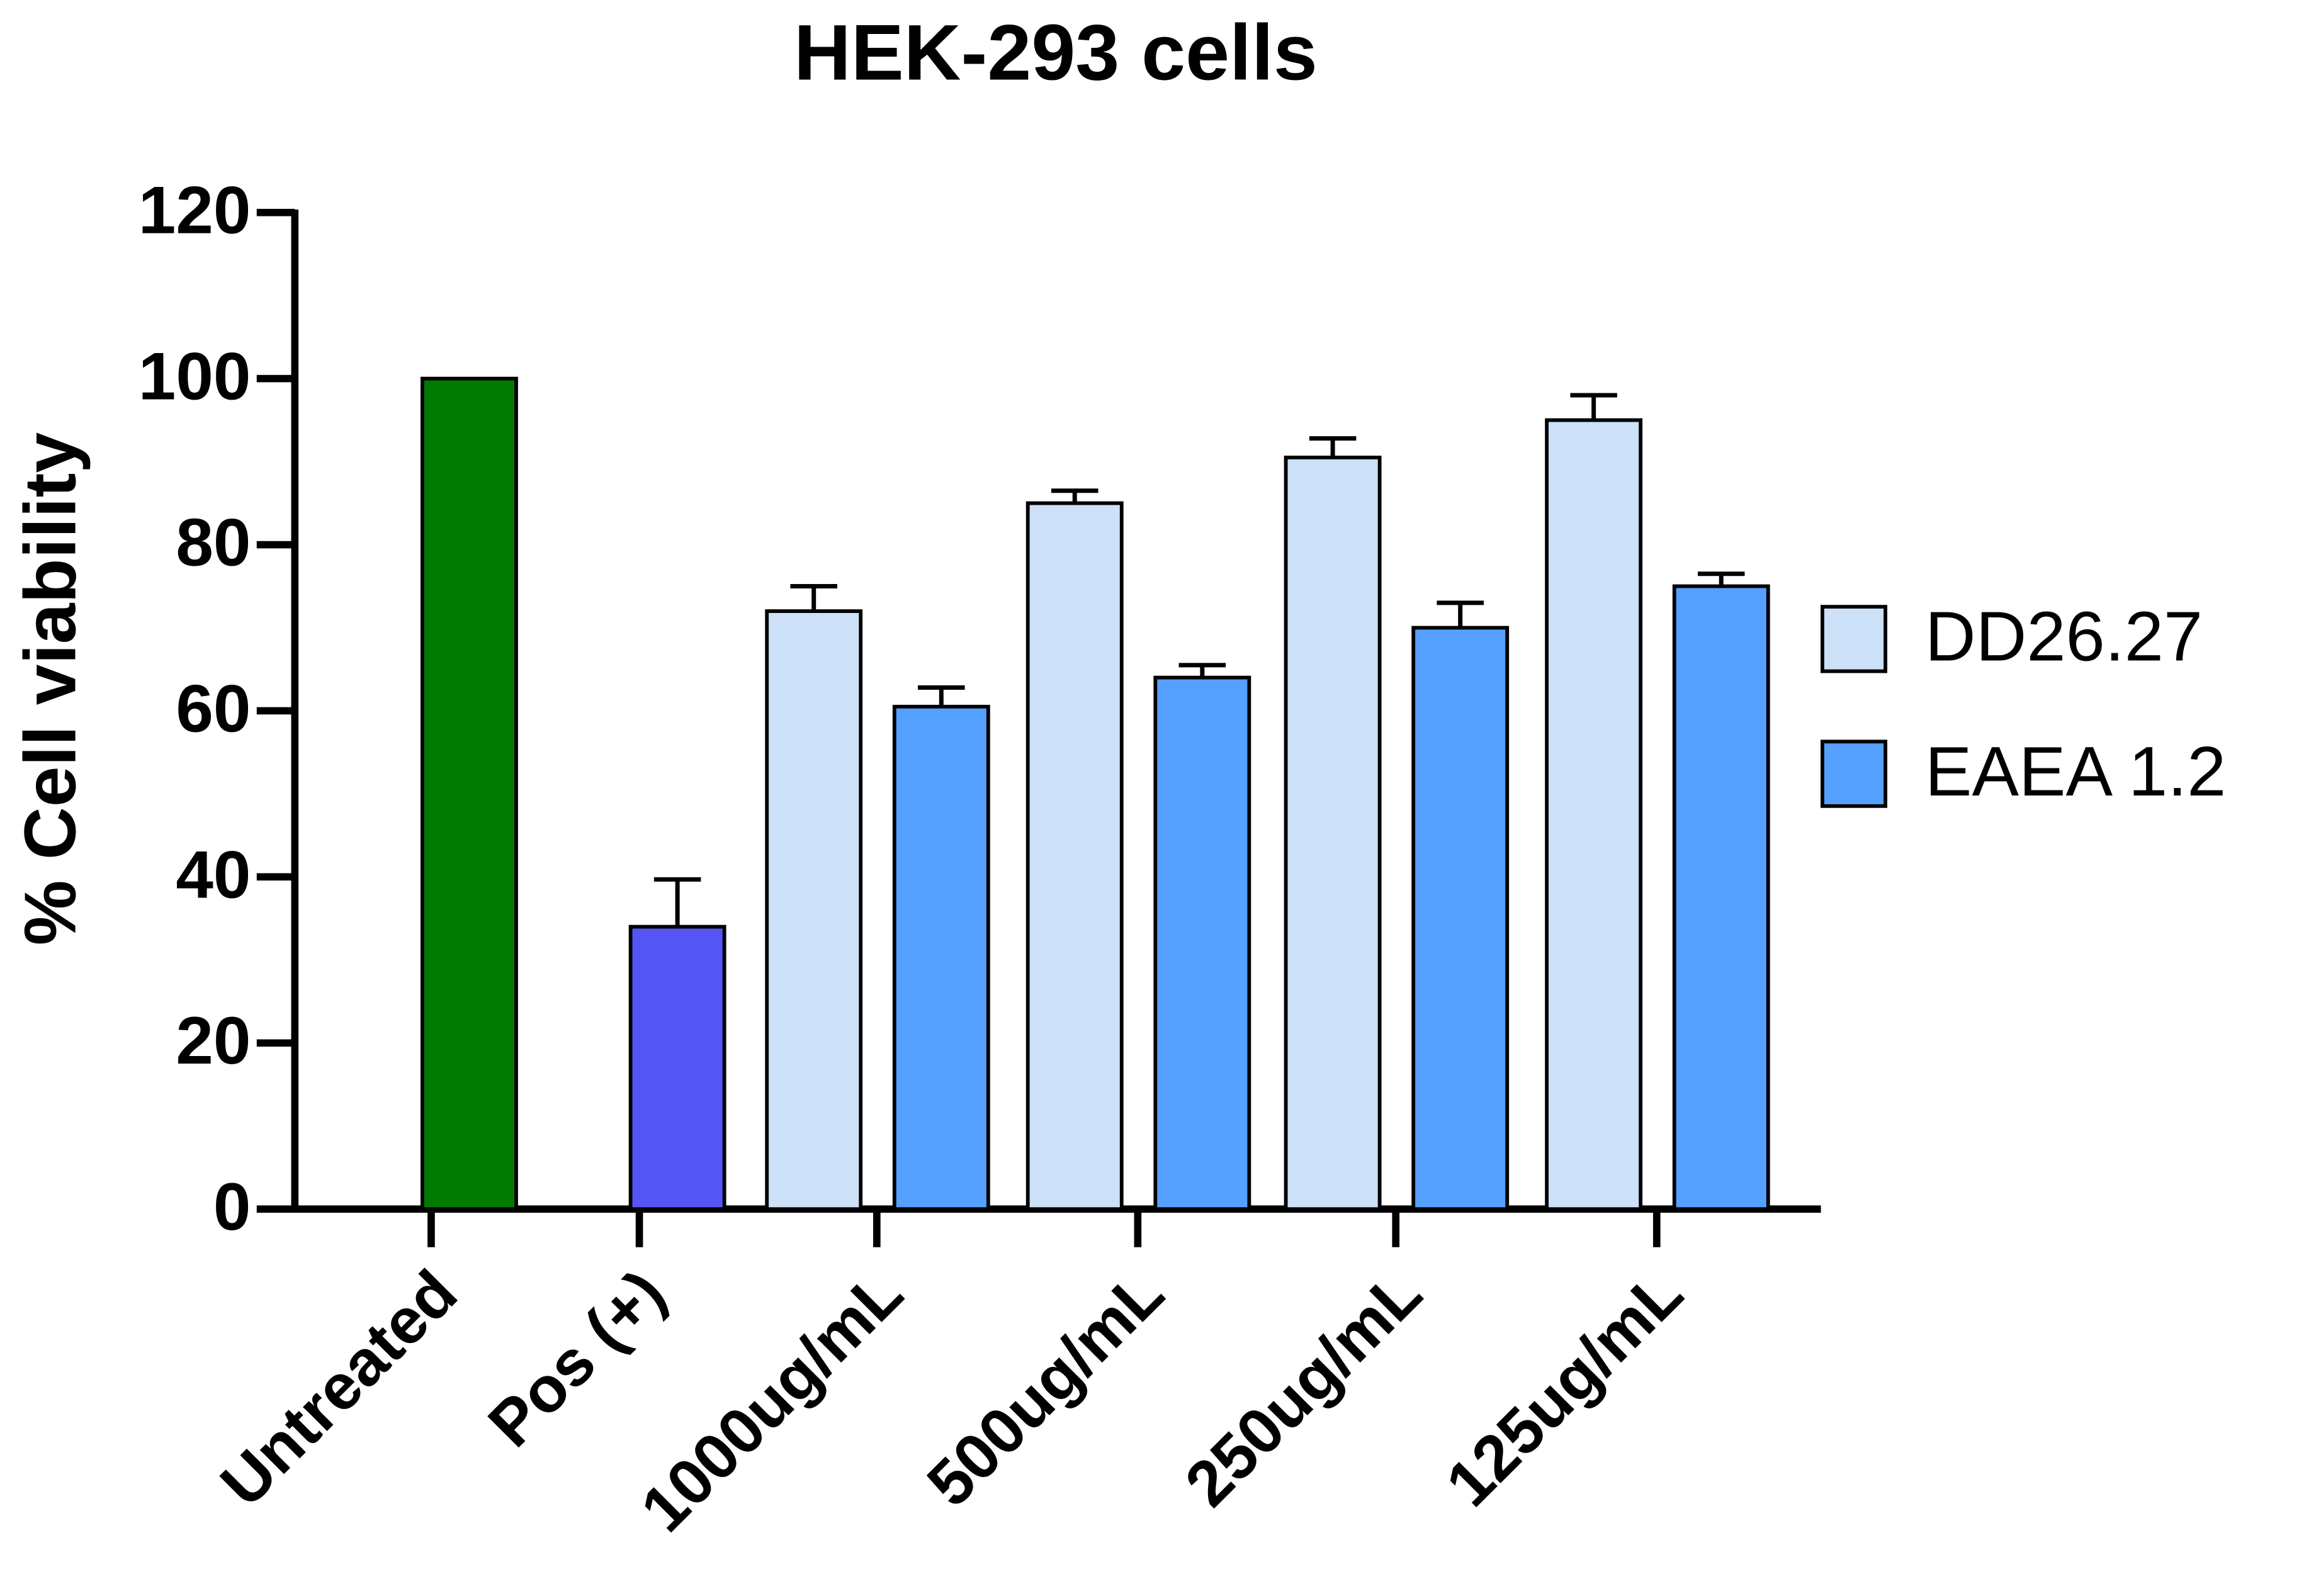 This screenshot has width=2299, height=1596. Describe the element at coordinates (232, 1206) in the screenshot. I see `y-tick-label: 0` at that location.